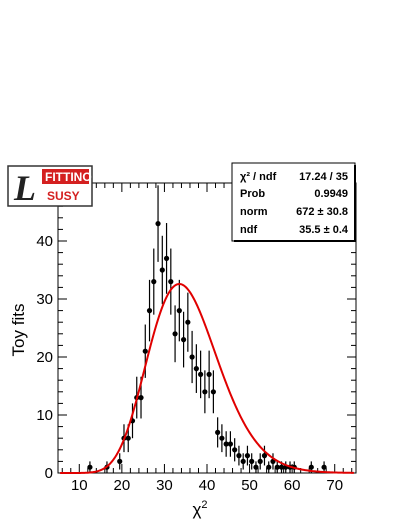  Describe the element at coordinates (50, 186) in the screenshot. I see `fittino-susy-logo: L FITTINO SUSY` at that location.